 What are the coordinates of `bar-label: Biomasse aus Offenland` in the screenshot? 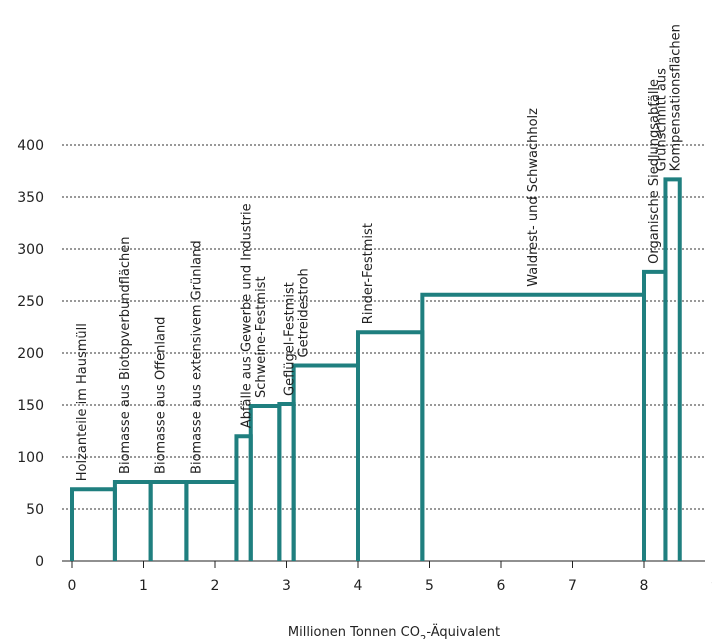 It's located at (161, 395).